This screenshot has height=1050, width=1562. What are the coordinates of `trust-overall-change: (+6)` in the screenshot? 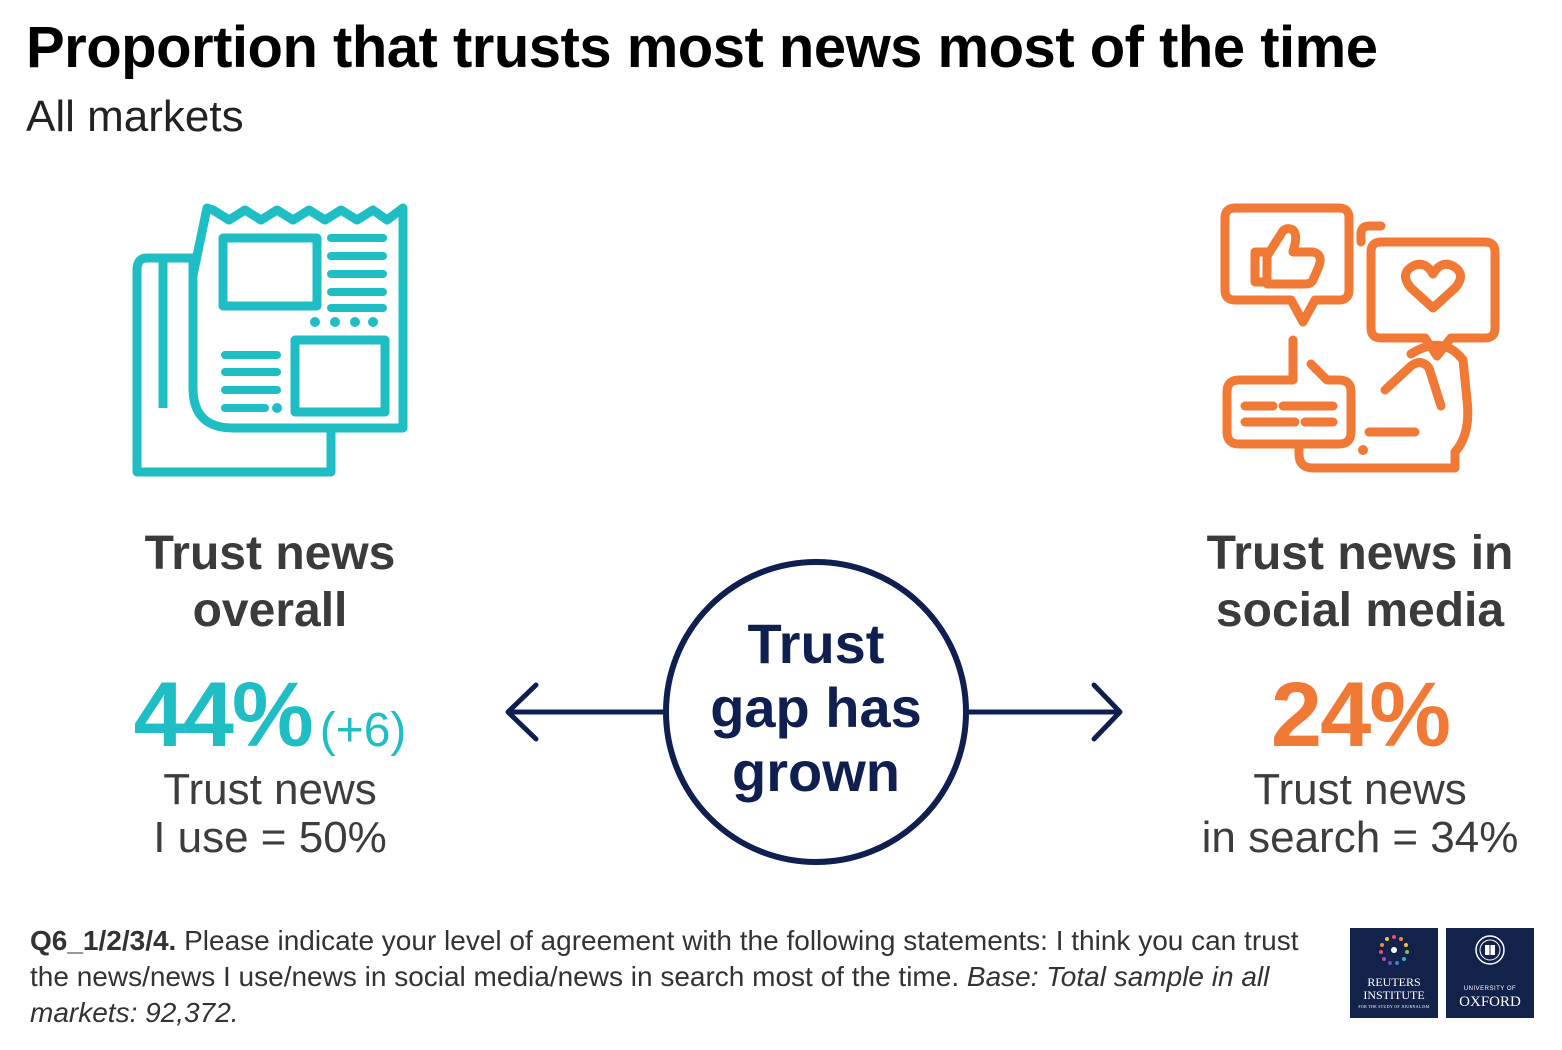 It's located at (363, 730).